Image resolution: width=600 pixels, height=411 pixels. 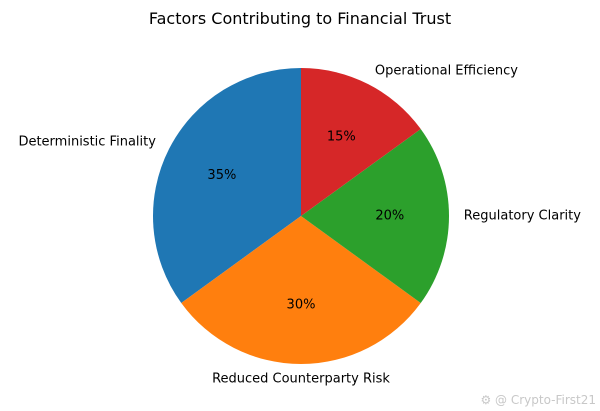 I want to click on pie-slice-reduced-counterparty-risk, so click(x=301, y=290).